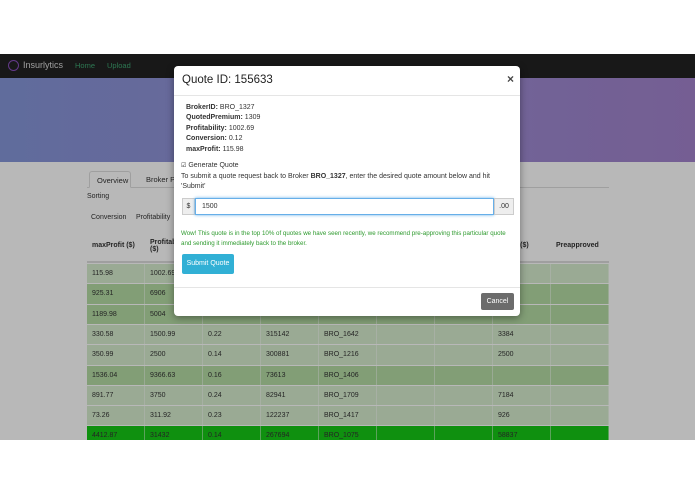 The height and width of the screenshot is (494, 695). What do you see at coordinates (109, 217) in the screenshot?
I see `sort-option: Conversion` at bounding box center [109, 217].